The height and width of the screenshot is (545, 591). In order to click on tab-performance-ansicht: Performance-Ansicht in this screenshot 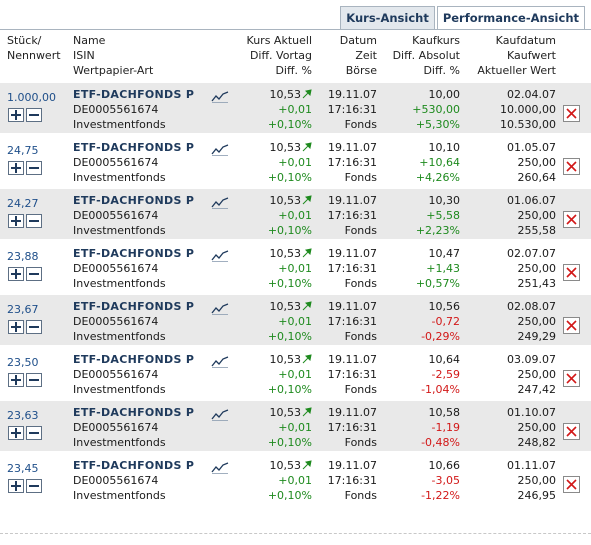, I will do `click(510, 18)`.